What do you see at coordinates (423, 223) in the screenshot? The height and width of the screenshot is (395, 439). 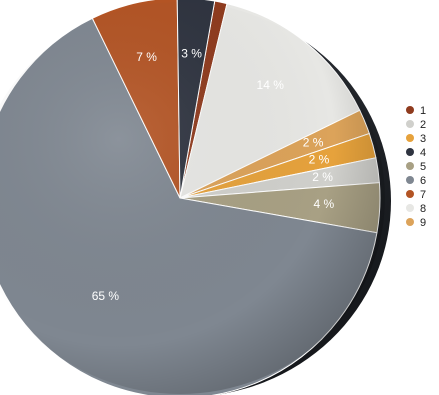 I see `legend-label-9: 9` at bounding box center [423, 223].